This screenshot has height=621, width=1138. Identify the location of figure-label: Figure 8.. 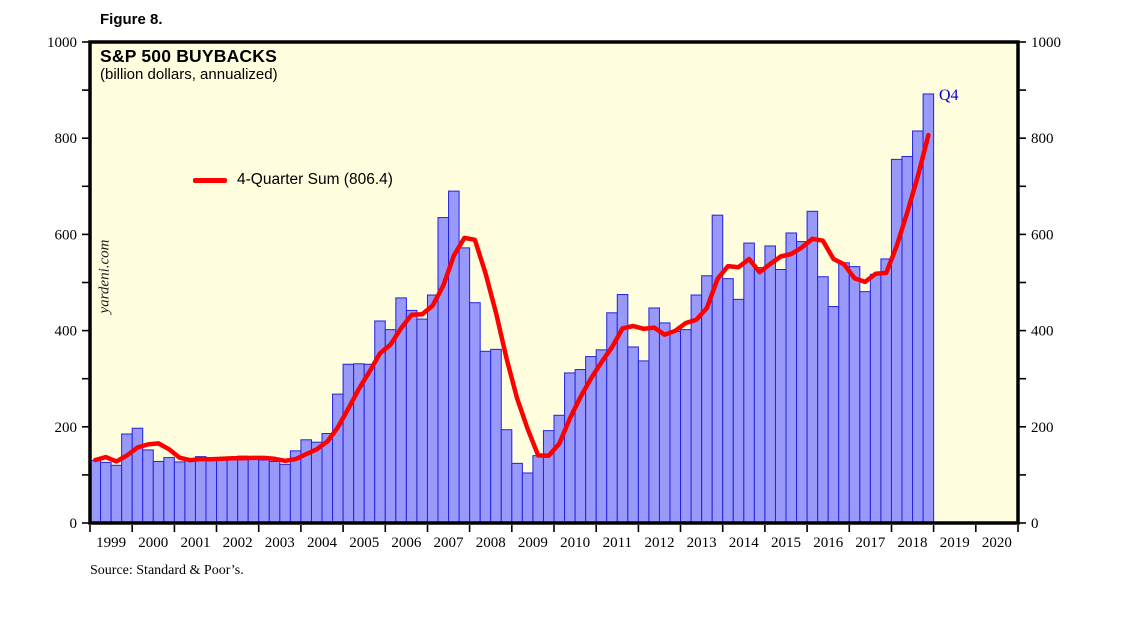
(131, 19).